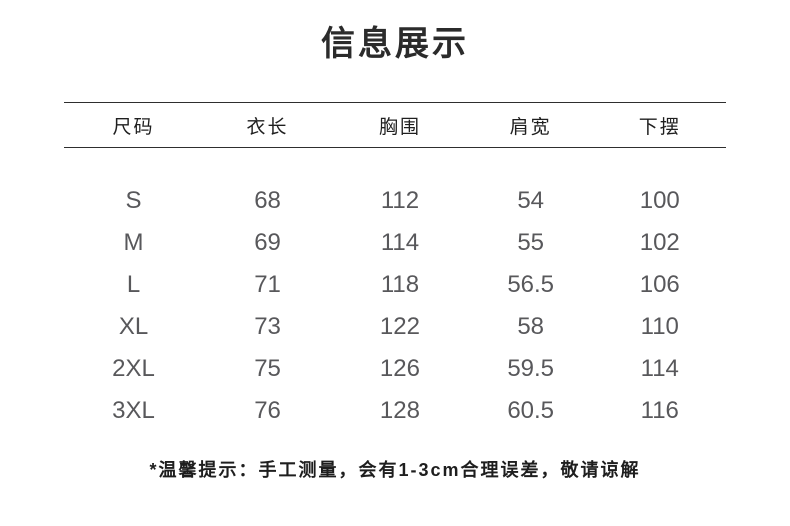 Image resolution: width=790 pixels, height=526 pixels. What do you see at coordinates (530, 127) in the screenshot?
I see `column-header: 肩宽` at bounding box center [530, 127].